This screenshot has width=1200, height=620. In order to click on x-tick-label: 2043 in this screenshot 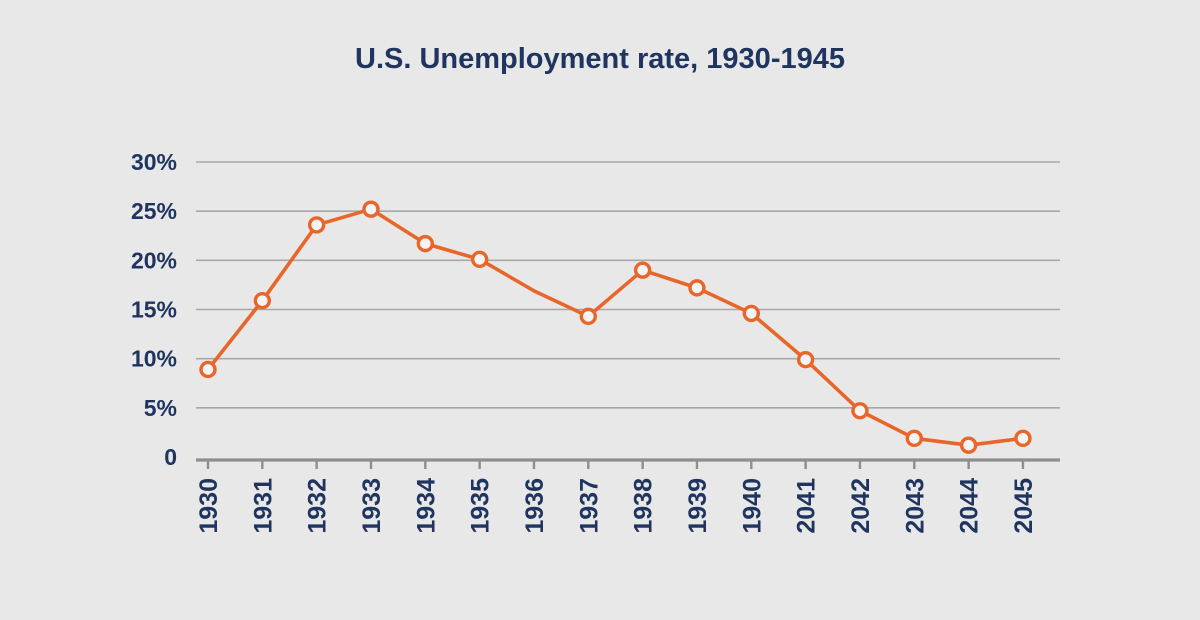, I will do `click(915, 506)`.